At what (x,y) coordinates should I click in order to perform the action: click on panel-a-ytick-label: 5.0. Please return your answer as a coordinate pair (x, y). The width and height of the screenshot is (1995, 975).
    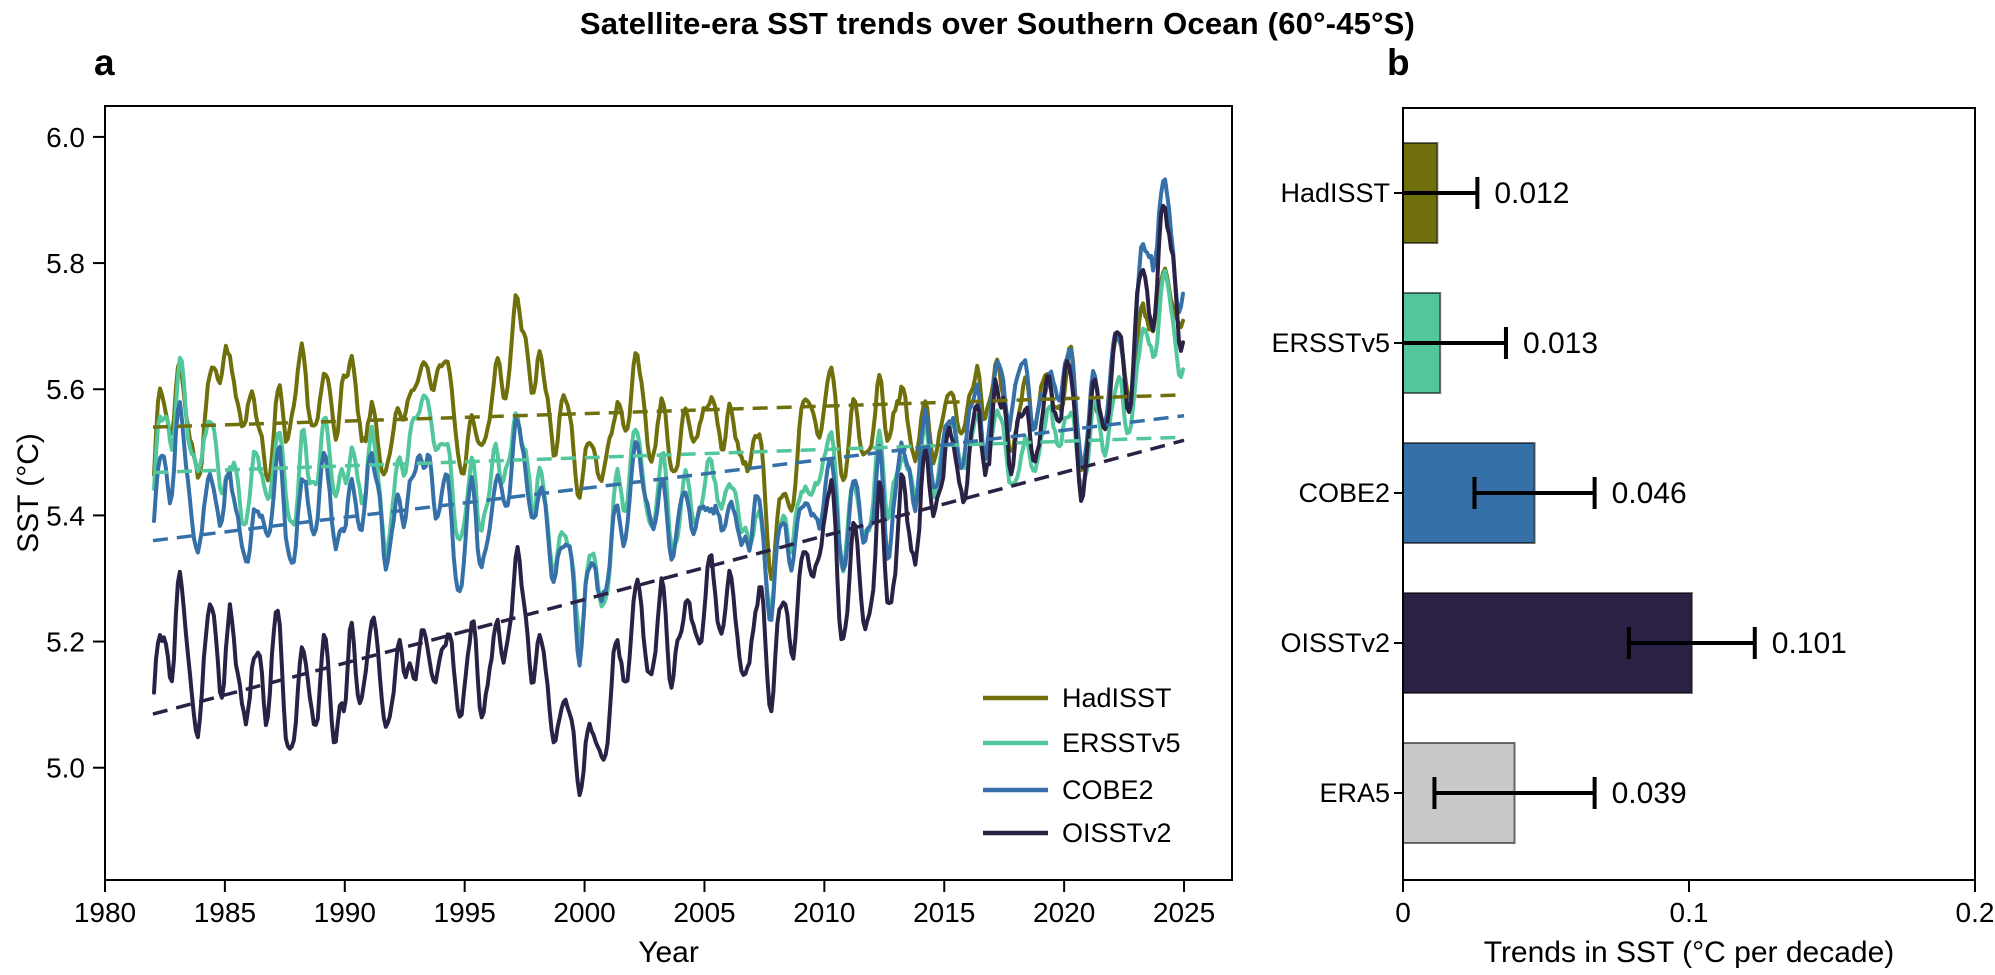
    Looking at the image, I should click on (65, 768).